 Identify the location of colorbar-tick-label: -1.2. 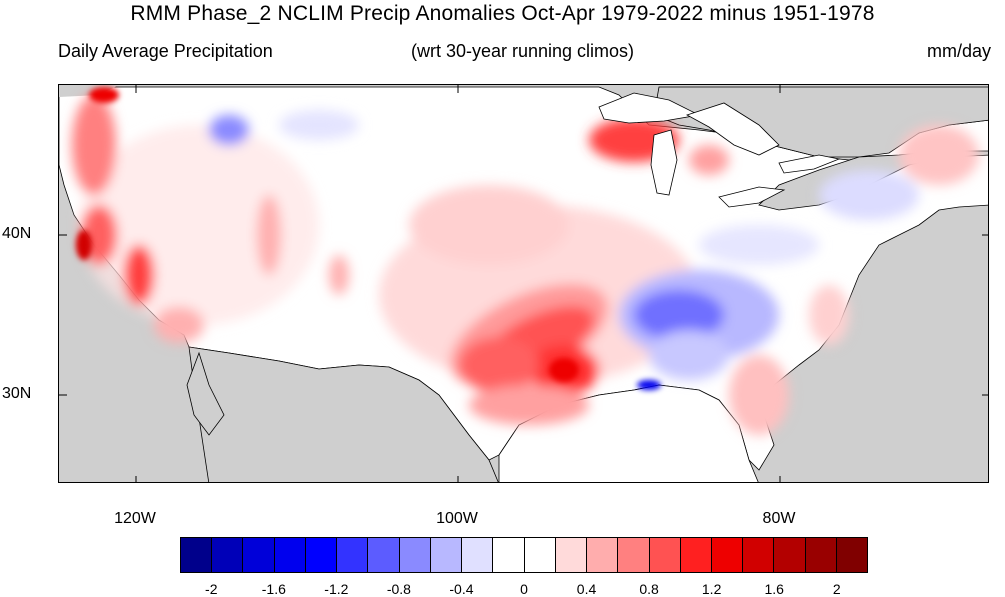
(336, 589).